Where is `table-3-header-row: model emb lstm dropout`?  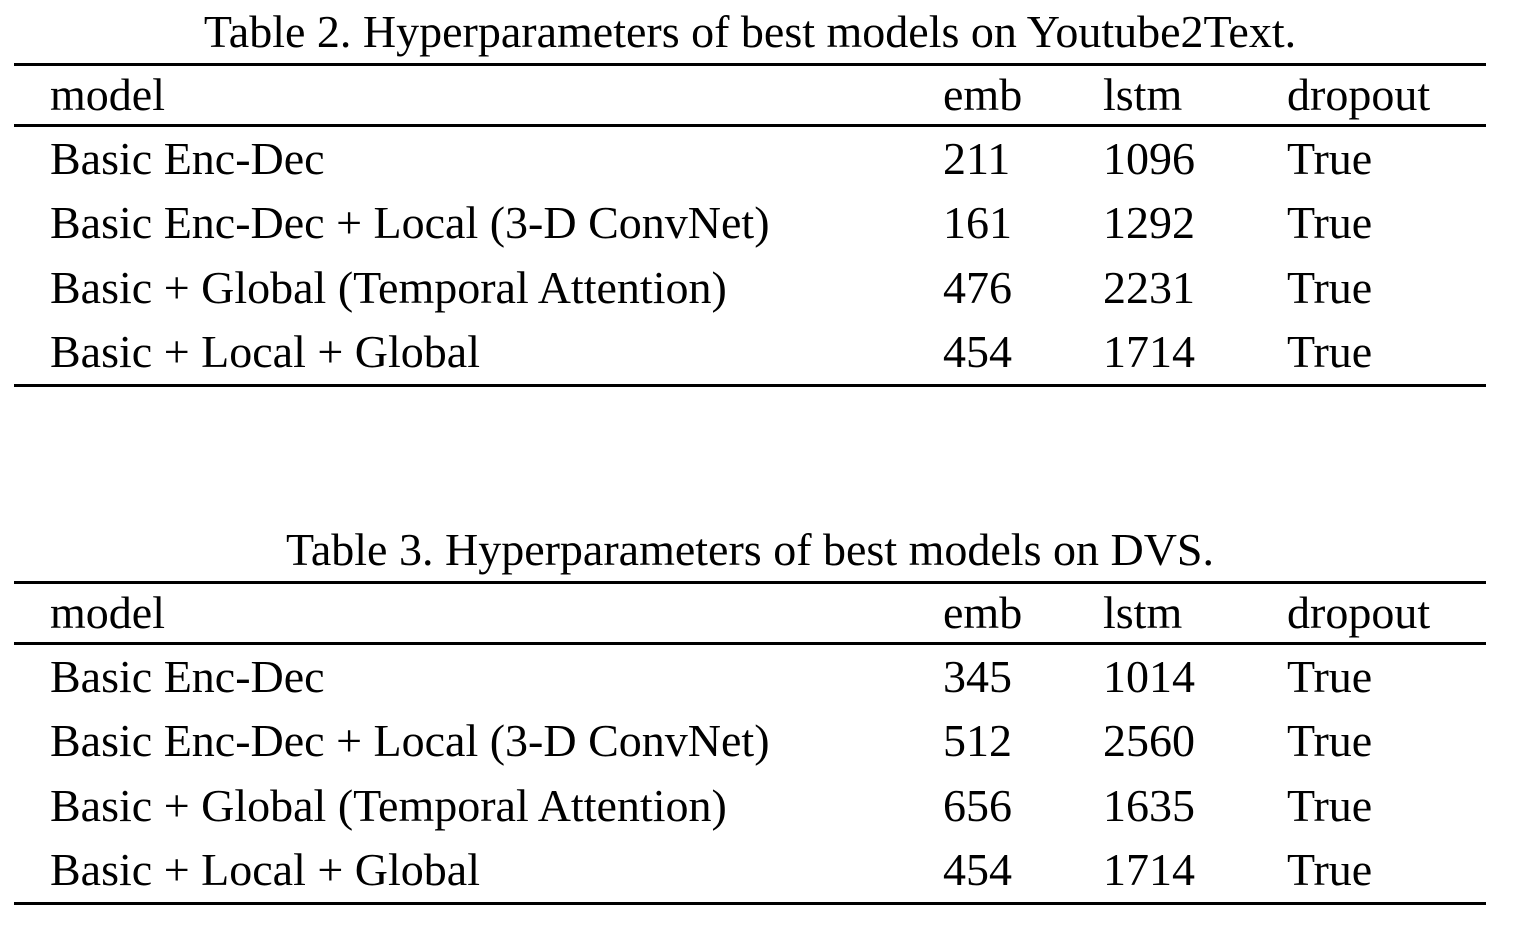 table-3-header-row: model emb lstm dropout is located at coordinates (750, 613).